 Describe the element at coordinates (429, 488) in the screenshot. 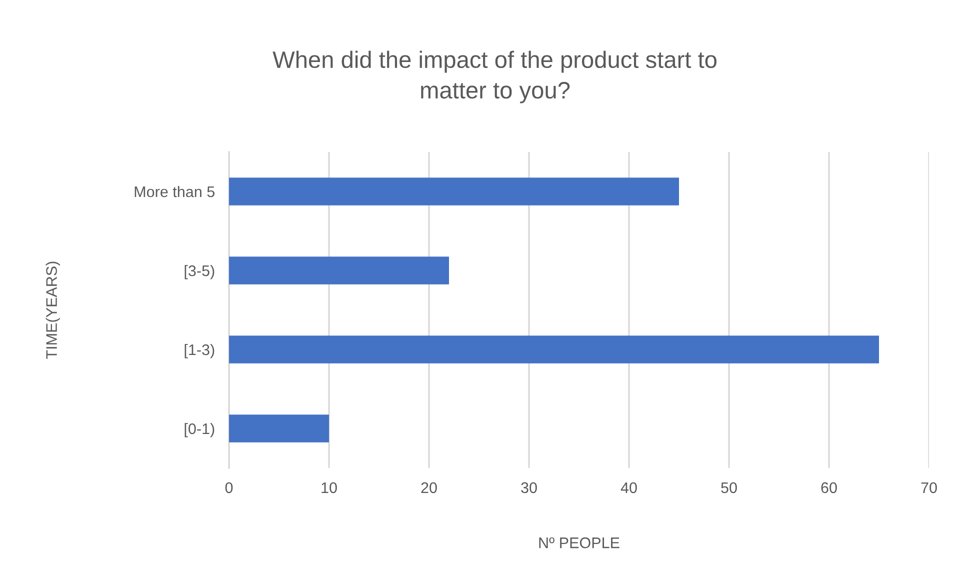

I see `x-tick-label: 20` at that location.